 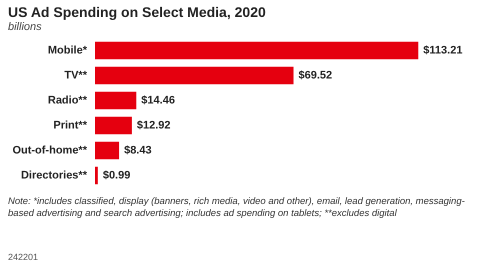 What do you see at coordinates (442, 50) in the screenshot?
I see `data-label: $113.21` at bounding box center [442, 50].